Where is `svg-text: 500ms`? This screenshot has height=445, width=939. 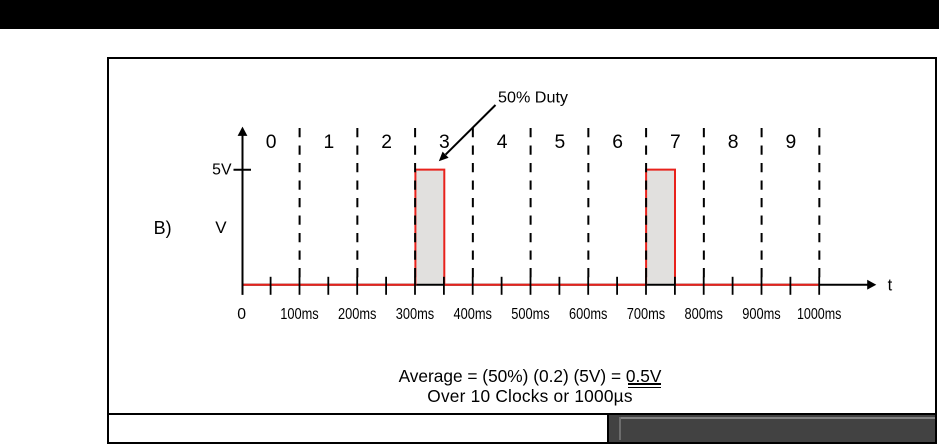
svg-text: 500ms is located at coordinates (530, 314).